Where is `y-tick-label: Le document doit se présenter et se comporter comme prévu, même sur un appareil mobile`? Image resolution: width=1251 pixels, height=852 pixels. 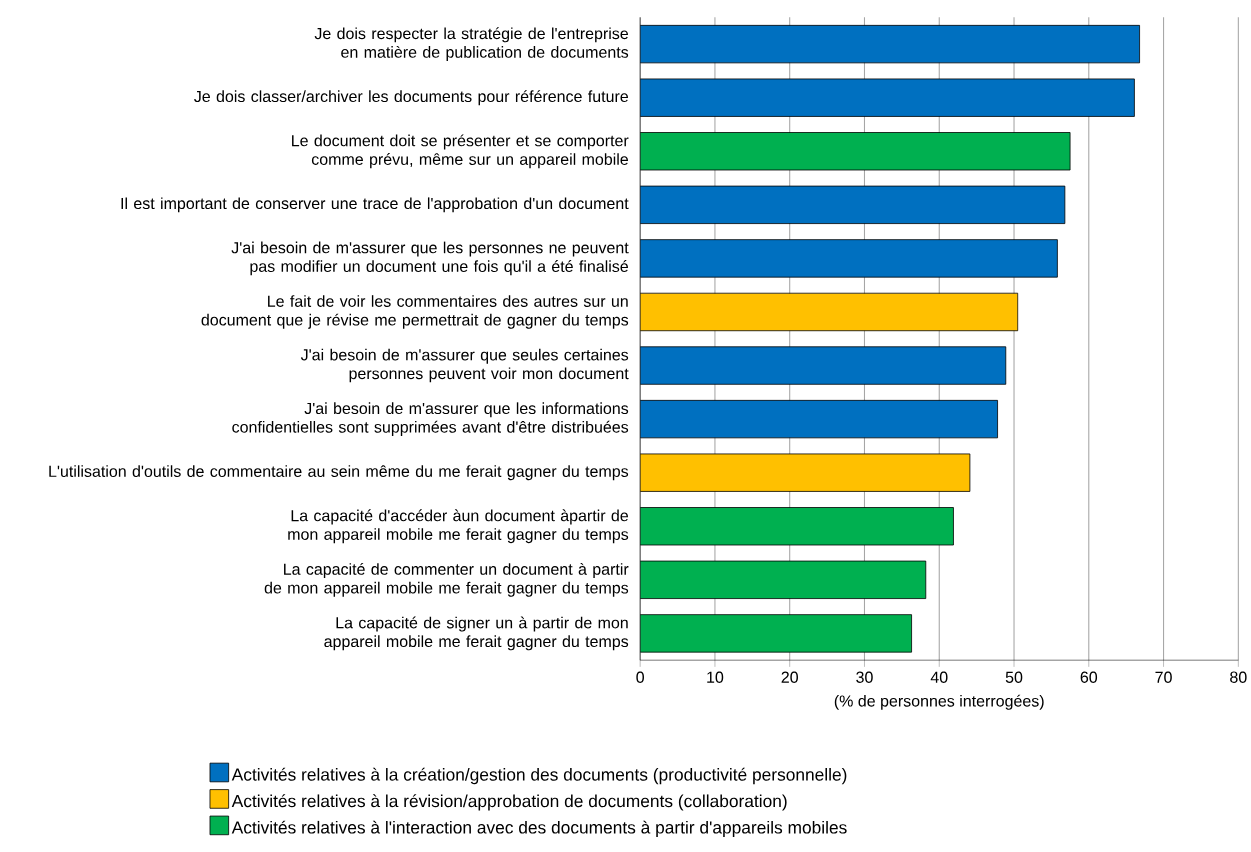
y-tick-label: Le document doit se présenter et se comporter comme prévu, même sur un appareil mobile is located at coordinates (460, 151).